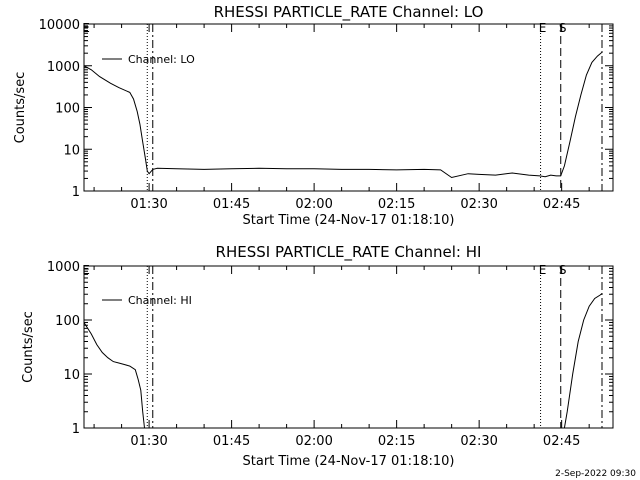 The width and height of the screenshot is (640, 480). I want to click on y-tick-label: 10000, so click(59, 25).